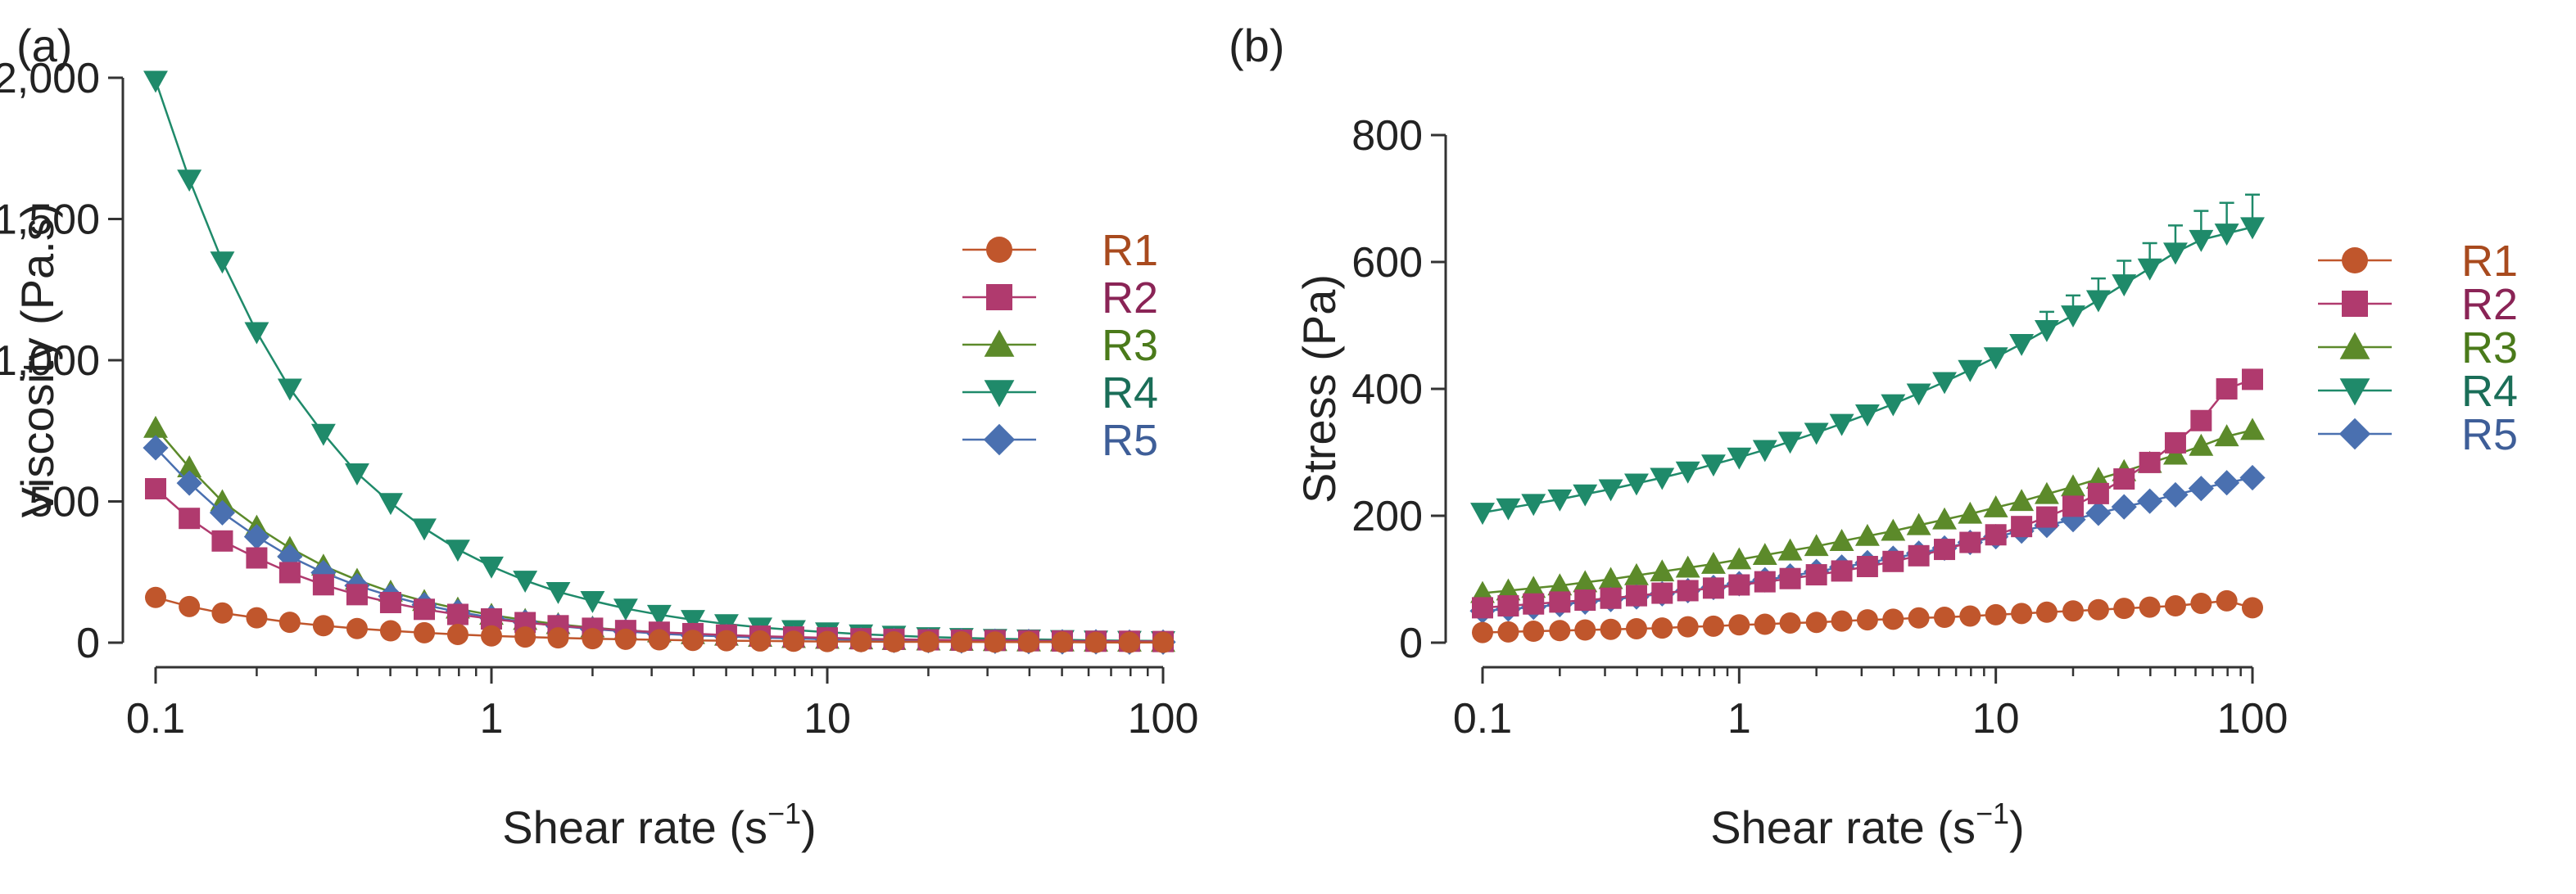 Image resolution: width=2576 pixels, height=894 pixels. Describe the element at coordinates (2418, 261) in the screenshot. I see `legend-item-r1: R1` at that location.